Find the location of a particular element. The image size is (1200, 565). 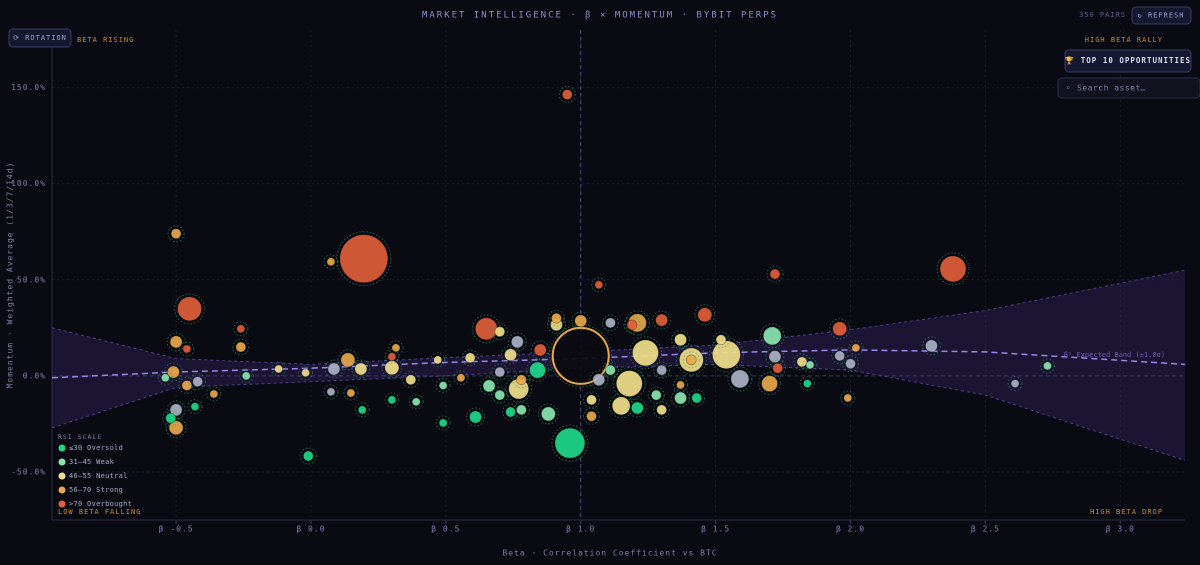

refresh-button is located at coordinates (1161, 15).